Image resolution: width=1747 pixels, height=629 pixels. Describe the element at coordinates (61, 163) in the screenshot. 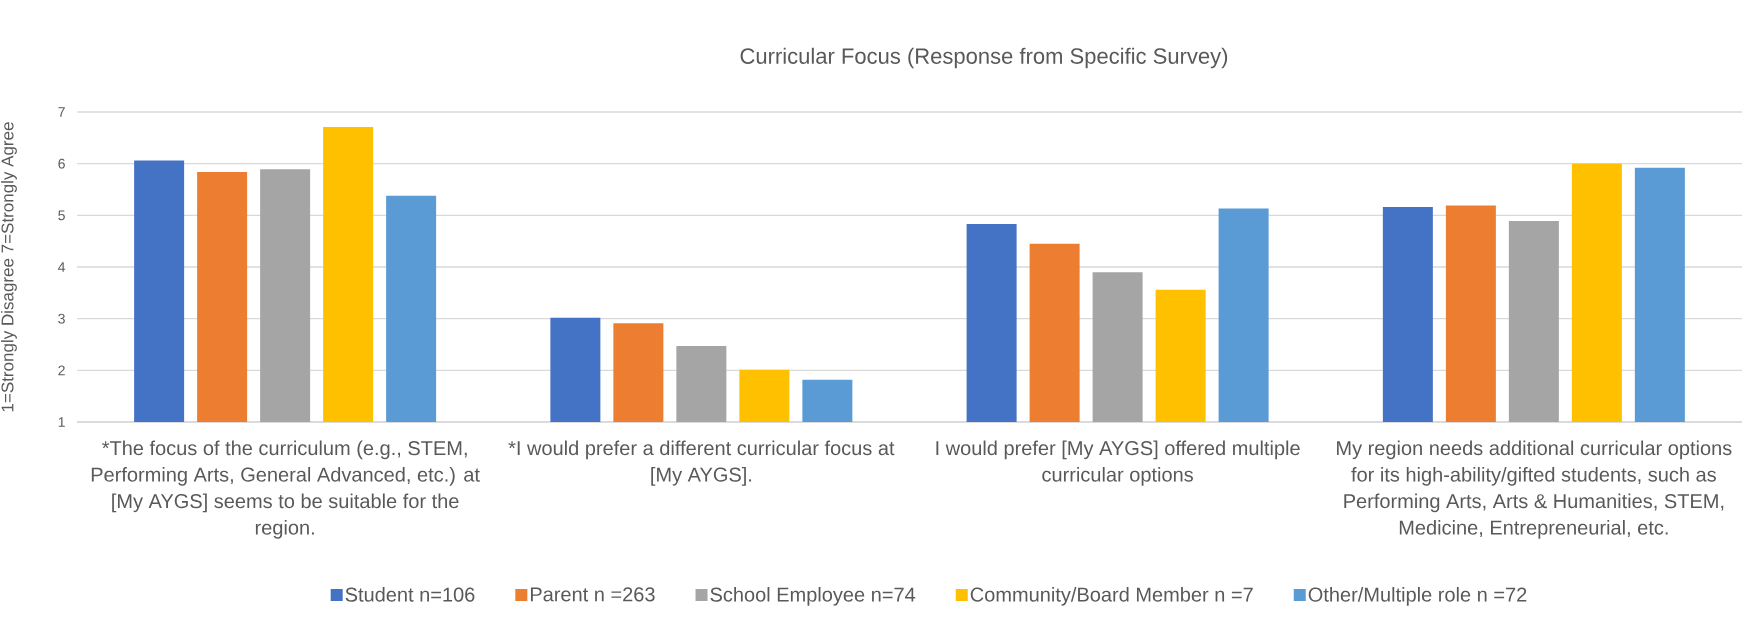

I see `y-tick-label: 6` at that location.